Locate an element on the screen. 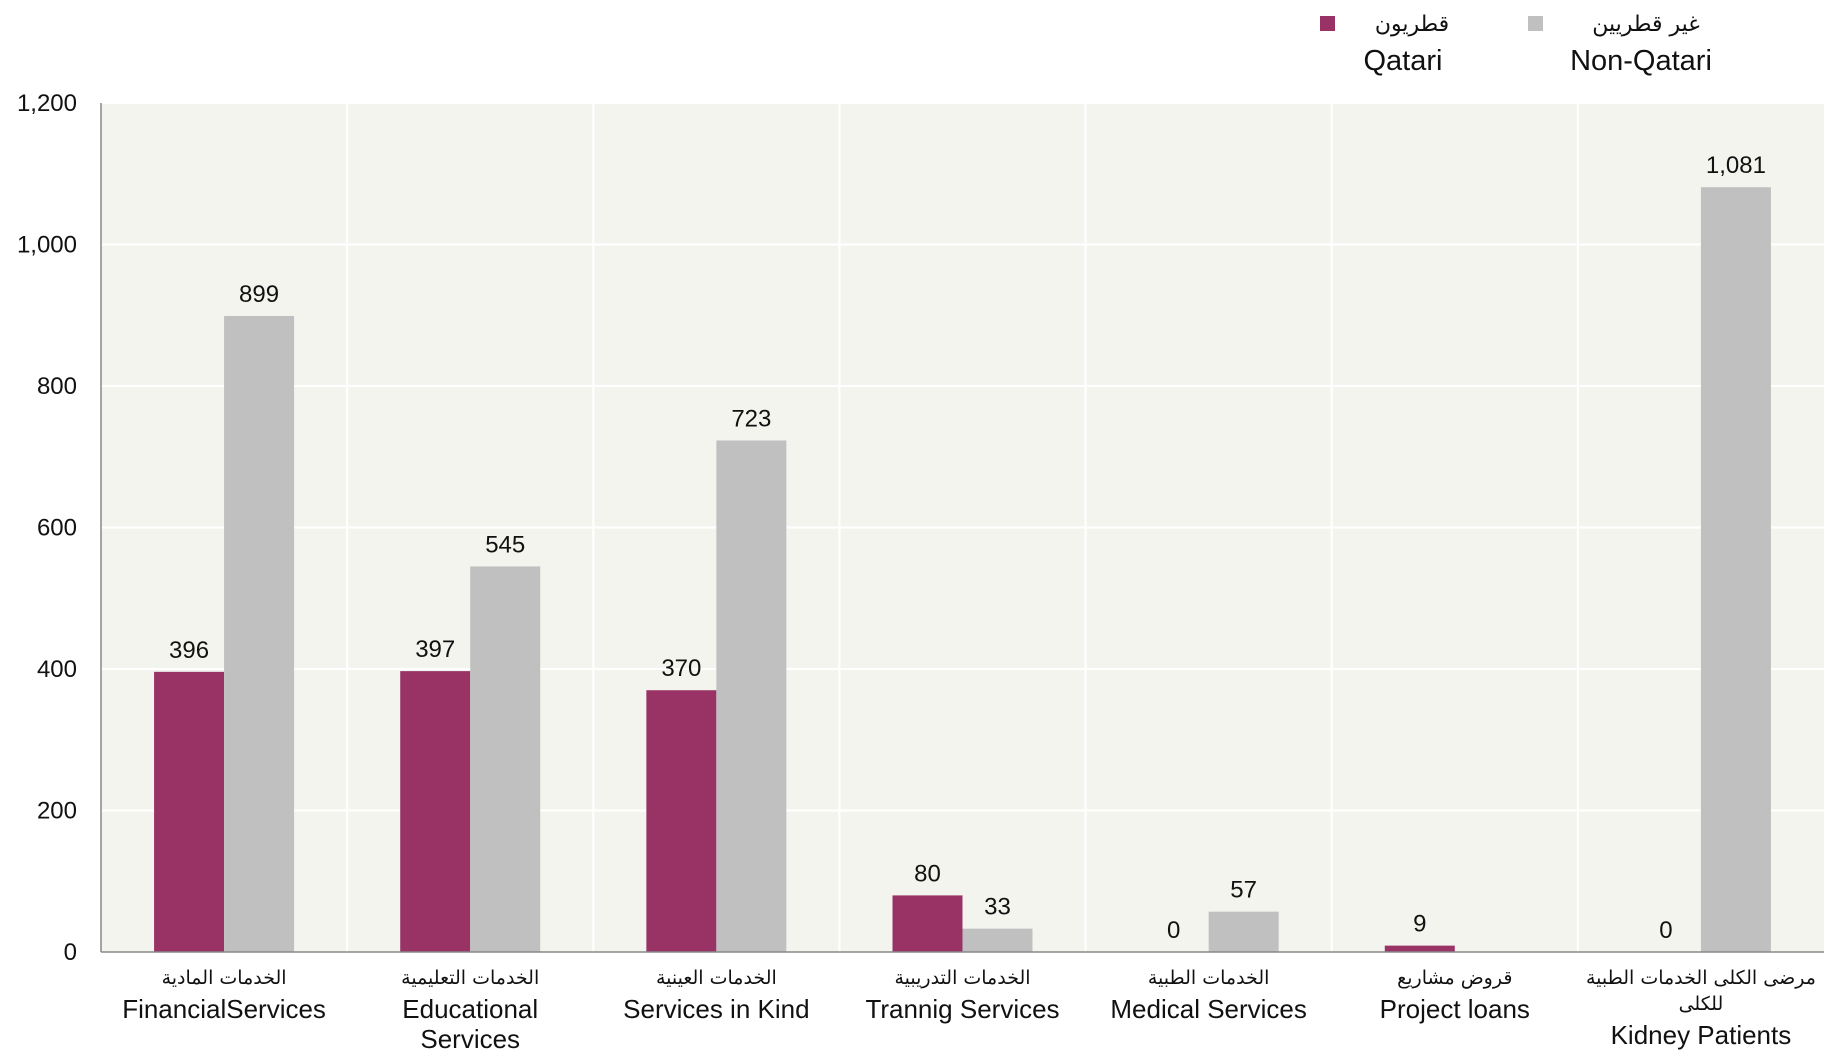 This screenshot has width=1829, height=1060. category-label-en: FinancialServices is located at coordinates (224, 1009).